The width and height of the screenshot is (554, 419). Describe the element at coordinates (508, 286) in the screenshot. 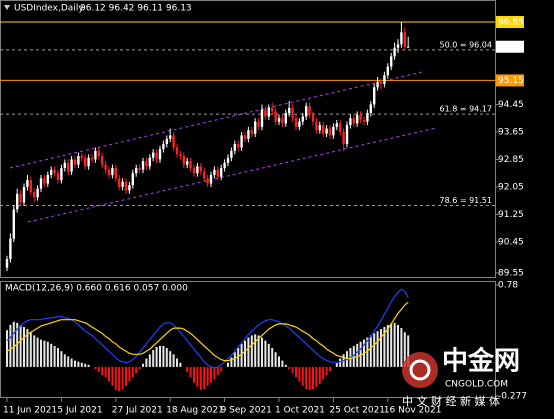

I see `macd-y-tick-label: 0.78` at that location.